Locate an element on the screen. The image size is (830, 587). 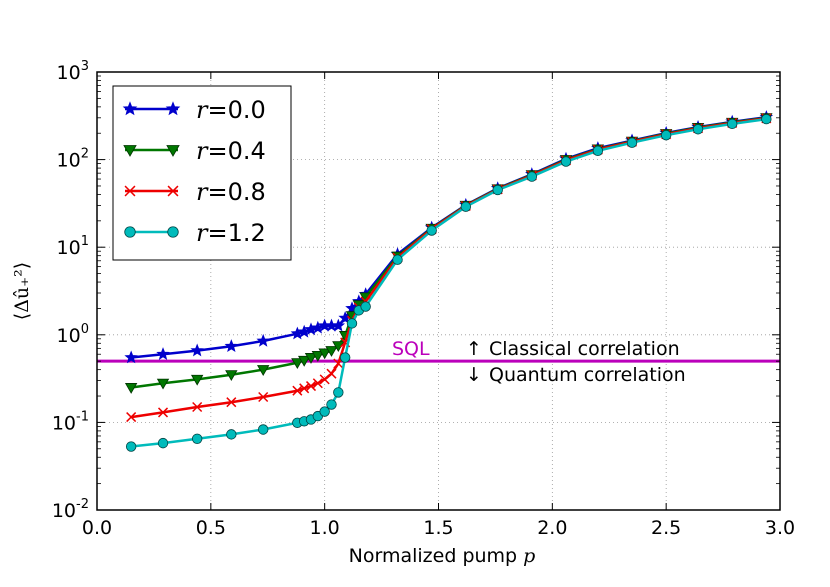
x-tick-label: 1.5 is located at coordinates (438, 528).